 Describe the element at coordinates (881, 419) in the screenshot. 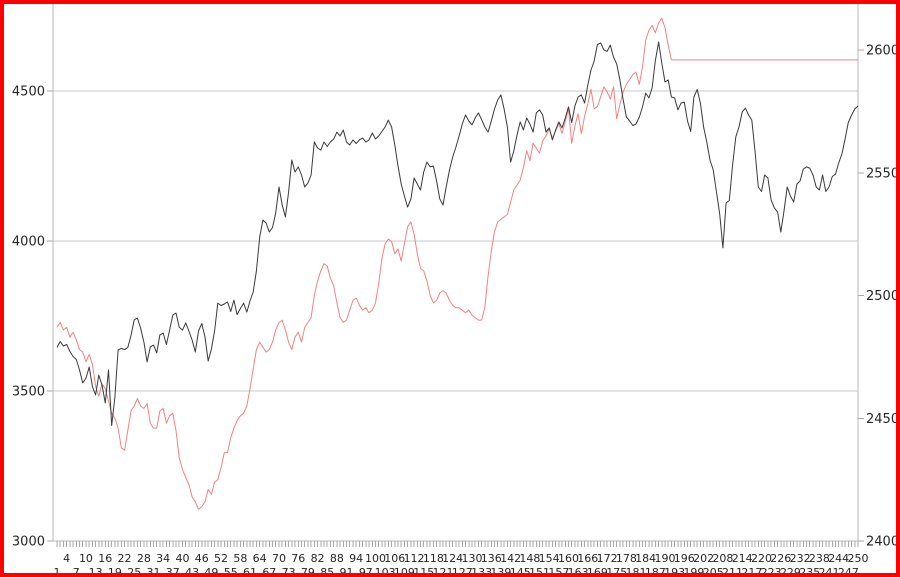

I see `right-axis-label: 2450` at that location.